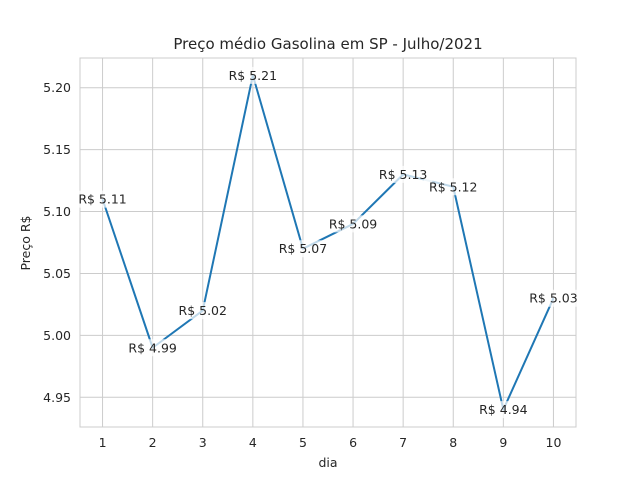 This screenshot has width=640, height=484. What do you see at coordinates (503, 442) in the screenshot?
I see `x-tick-label: 9` at bounding box center [503, 442].